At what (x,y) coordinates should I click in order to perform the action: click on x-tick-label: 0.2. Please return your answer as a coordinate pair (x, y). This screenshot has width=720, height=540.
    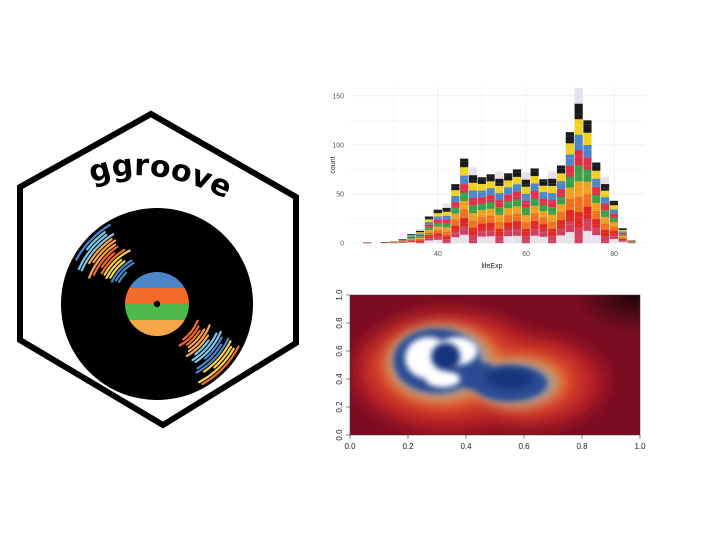
    Looking at the image, I should click on (408, 446).